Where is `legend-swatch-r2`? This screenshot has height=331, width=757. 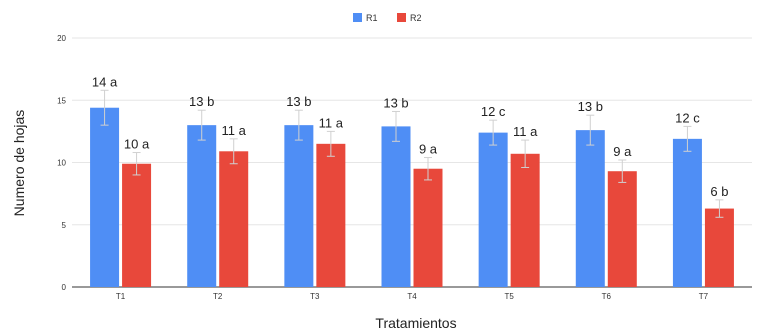 legend-swatch-r2 is located at coordinates (401, 17).